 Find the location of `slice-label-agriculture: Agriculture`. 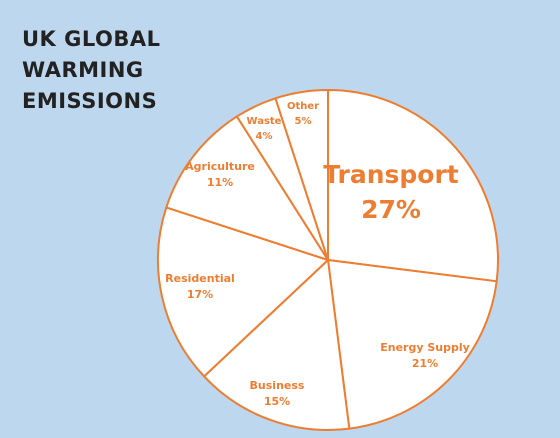

slice-label-agriculture: Agriculture is located at coordinates (220, 166).